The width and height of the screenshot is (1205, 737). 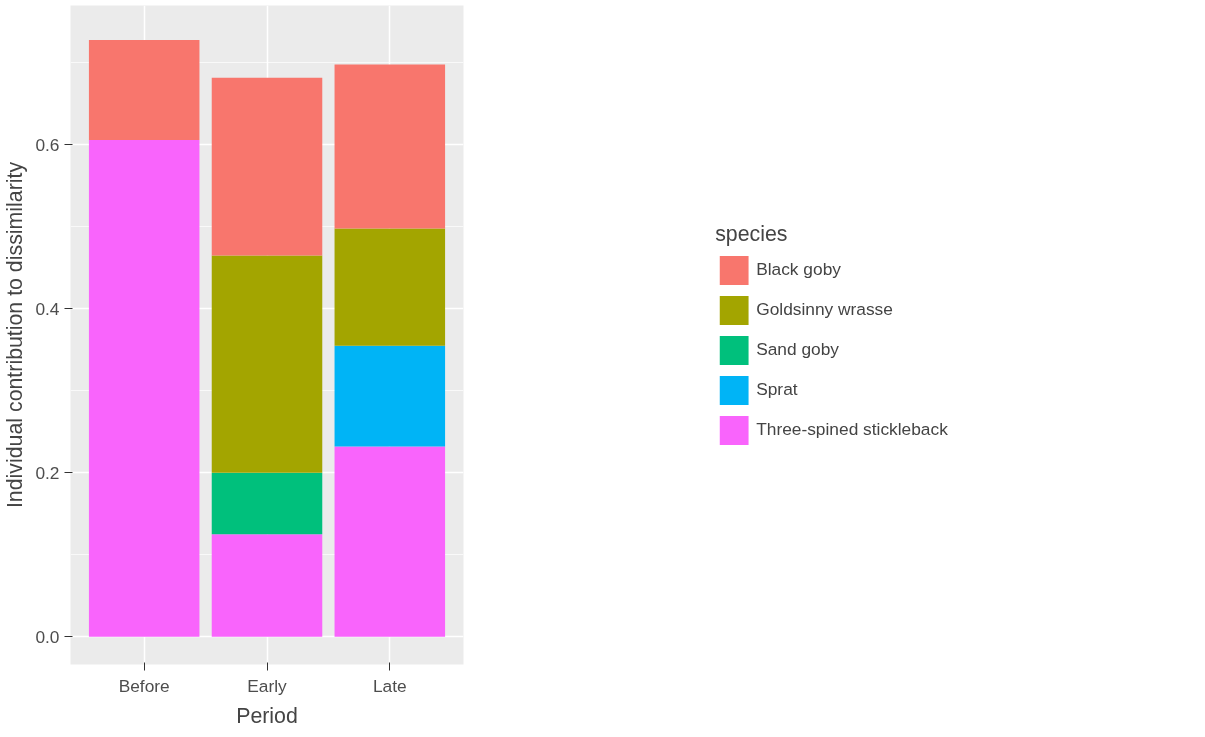 I want to click on legend-label: Goldsinny wrasse, so click(x=824, y=309).